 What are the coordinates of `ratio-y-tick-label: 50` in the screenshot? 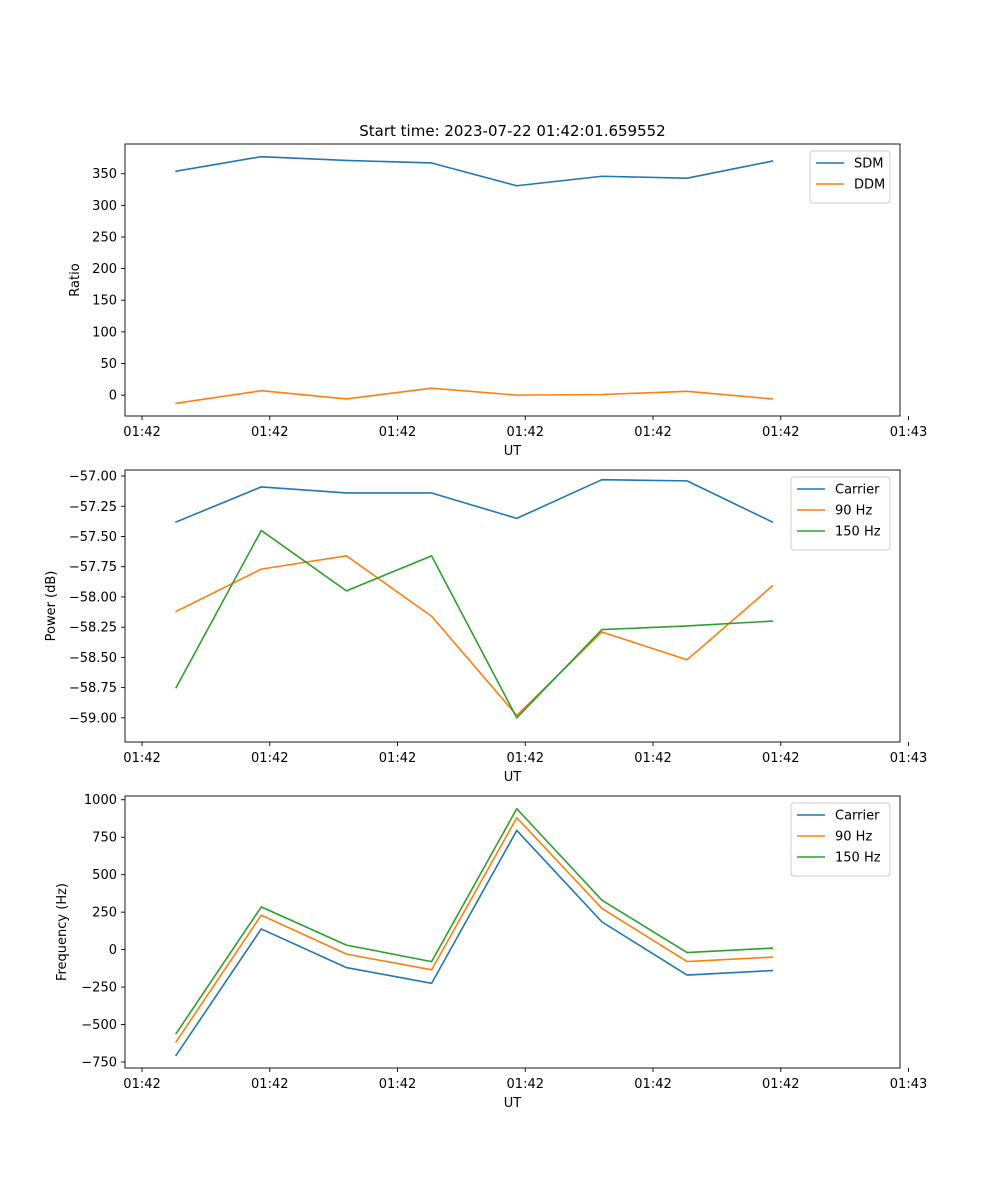 It's located at (108, 364).